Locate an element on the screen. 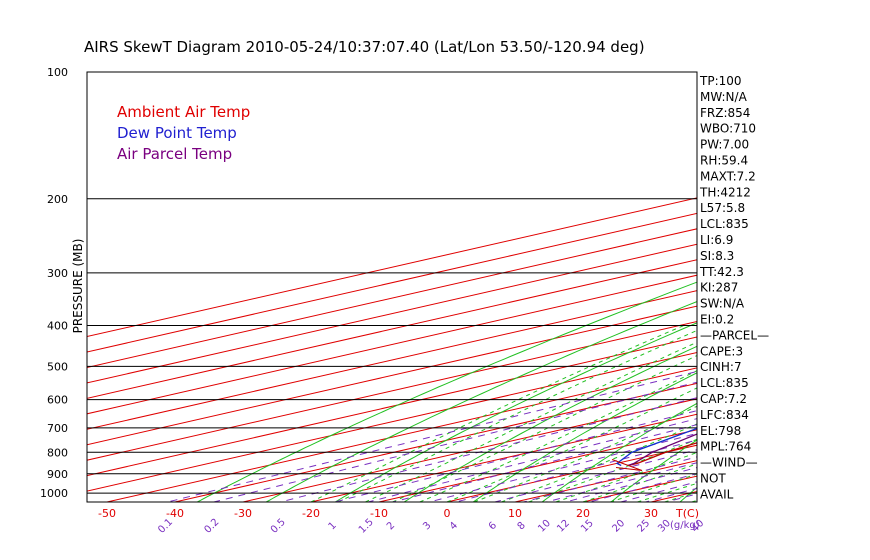  index-label: LI:6.9 is located at coordinates (716, 240).